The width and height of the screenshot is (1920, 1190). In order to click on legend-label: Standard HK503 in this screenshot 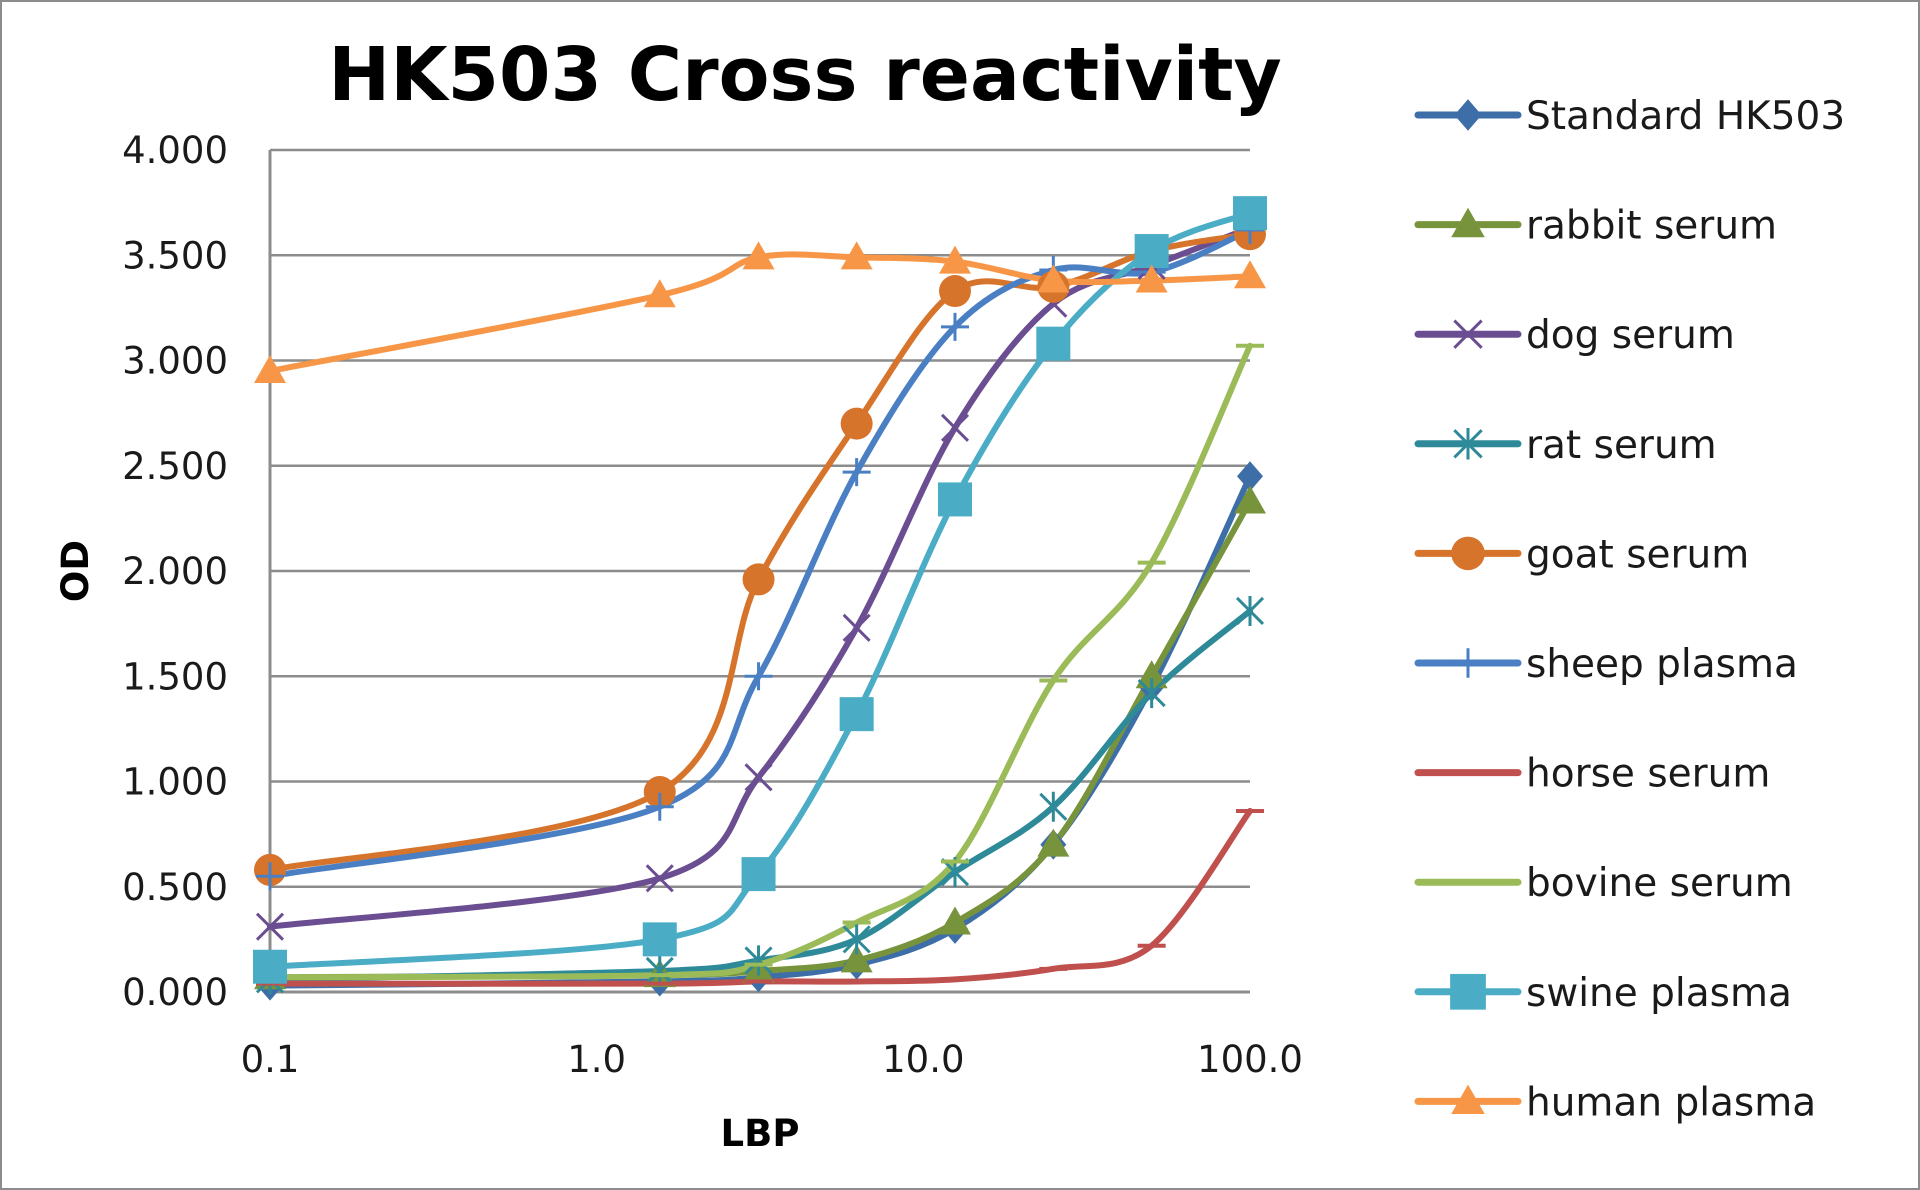, I will do `click(1685, 116)`.